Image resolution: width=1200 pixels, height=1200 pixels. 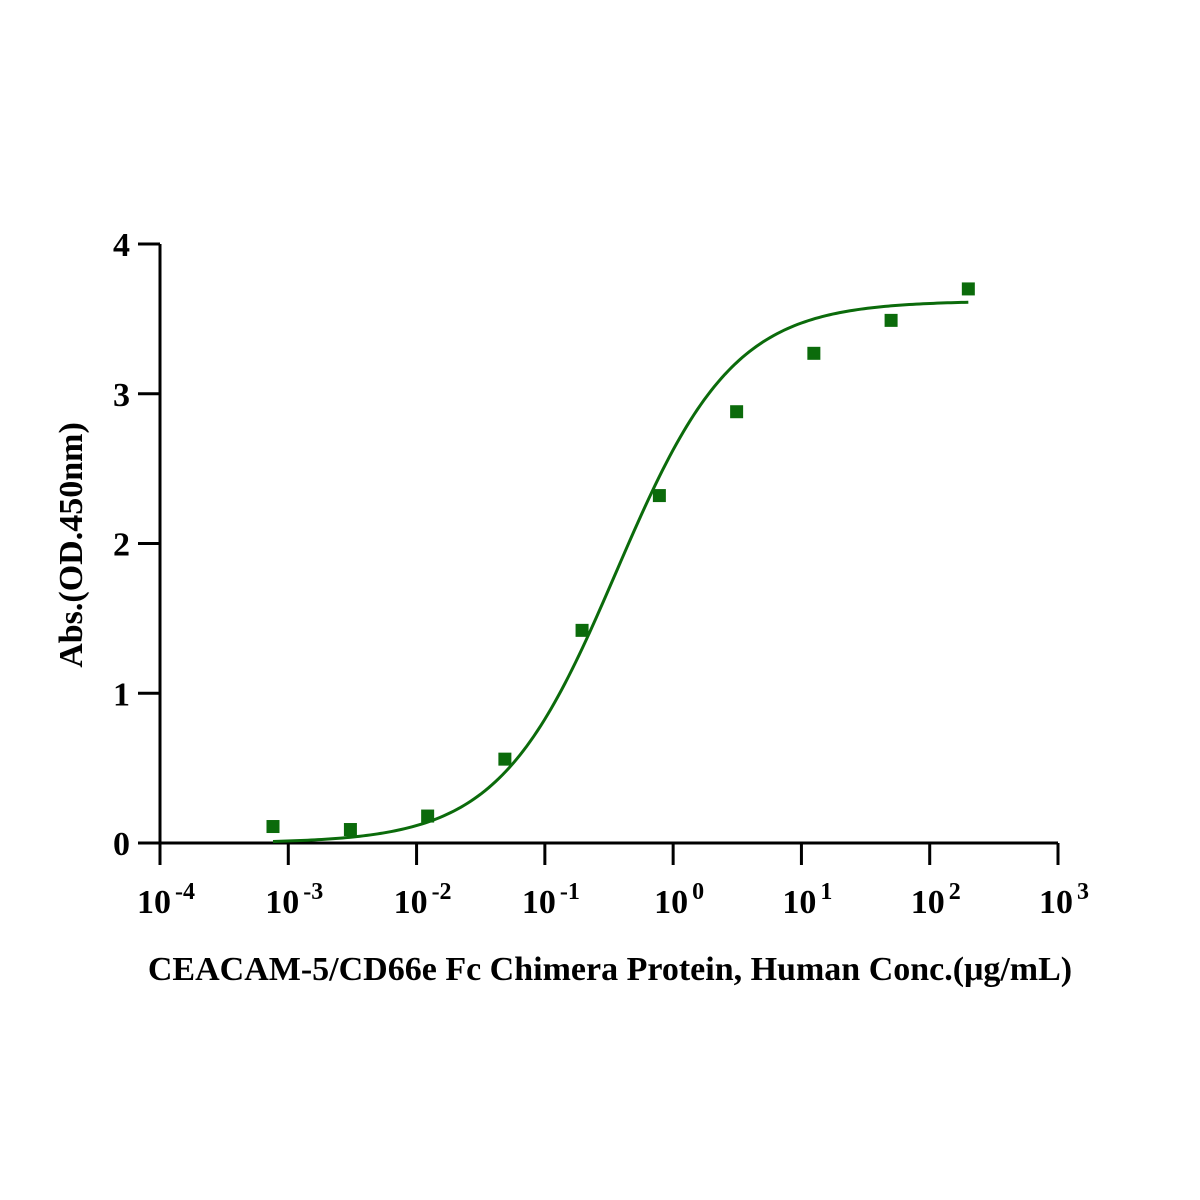 What do you see at coordinates (807, 900) in the screenshot?
I see `x-tick-label: 10 1` at bounding box center [807, 900].